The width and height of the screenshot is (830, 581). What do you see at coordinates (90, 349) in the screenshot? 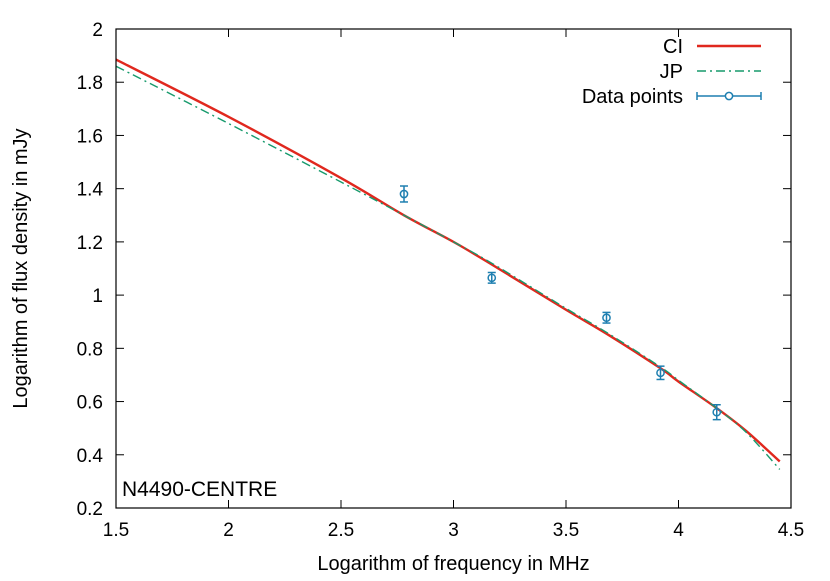
I see `y-tick-label: 0.8` at bounding box center [90, 349].